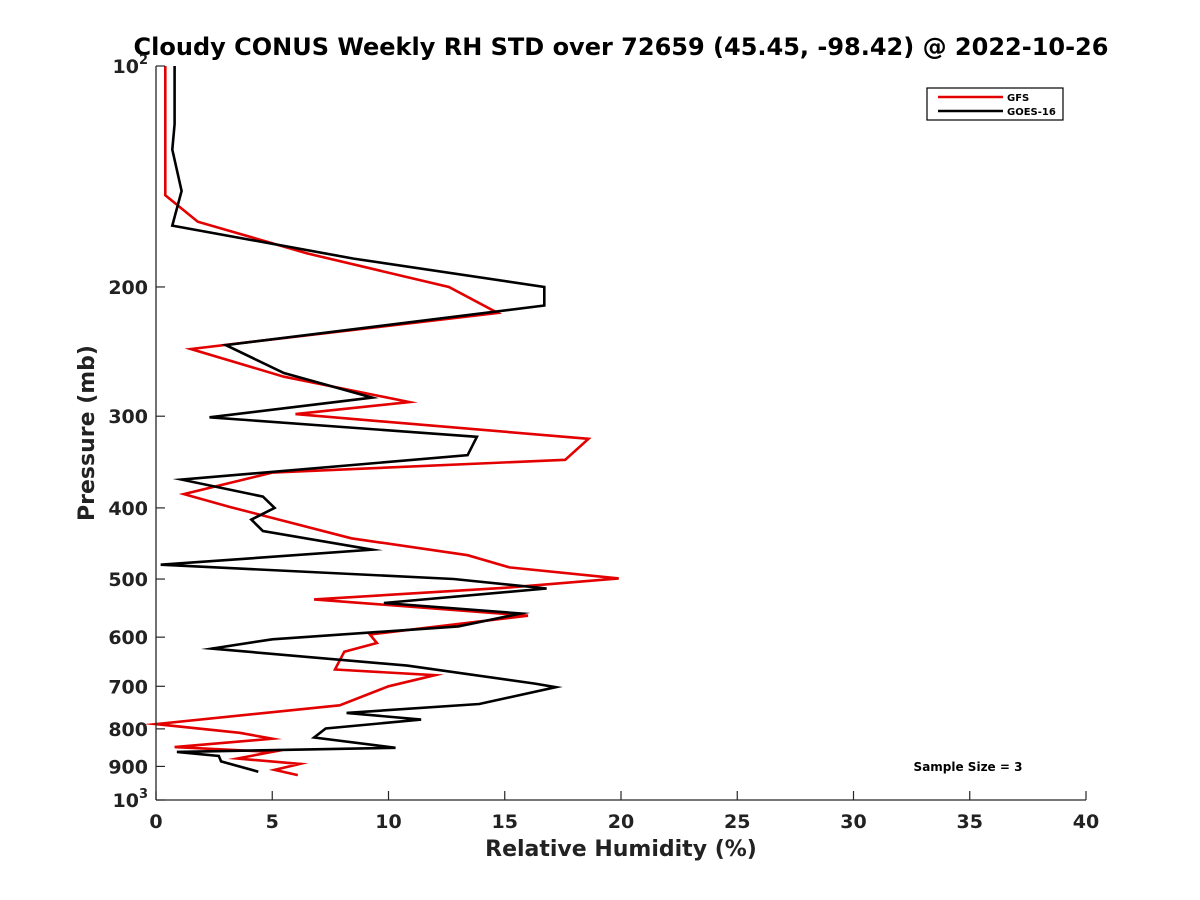 The height and width of the screenshot is (900, 1200). What do you see at coordinates (968, 767) in the screenshot?
I see `sample-size-annotation: Sample Size = 3` at bounding box center [968, 767].